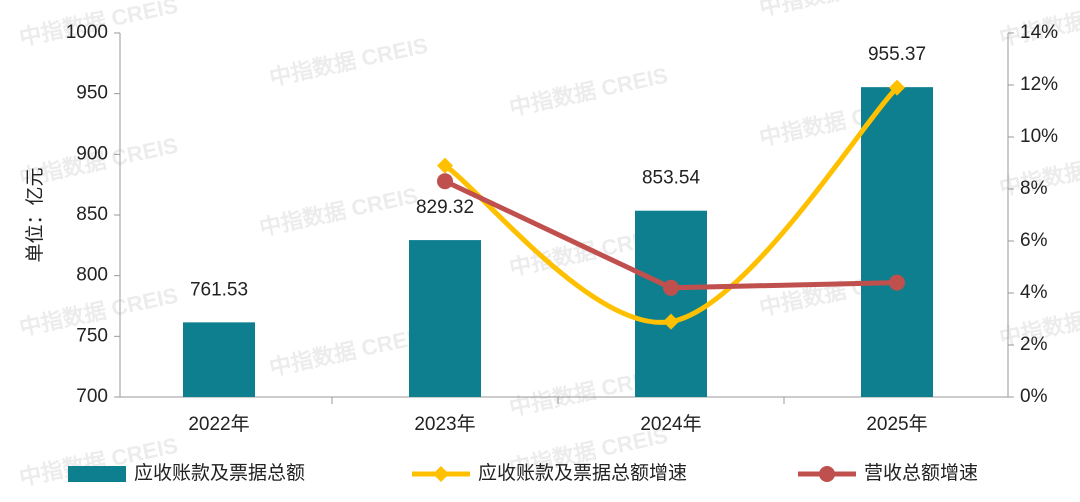  What do you see at coordinates (92, 335) in the screenshot?
I see `y-tick-label: 750` at bounding box center [92, 335].